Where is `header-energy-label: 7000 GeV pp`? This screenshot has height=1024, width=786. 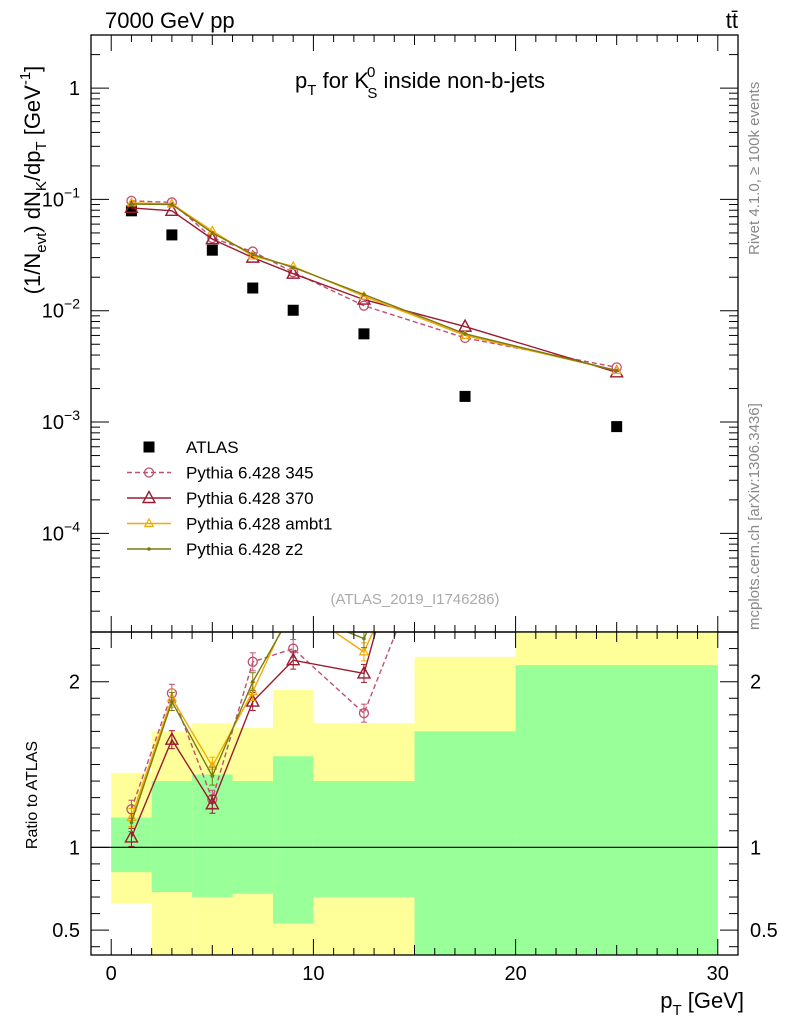
header-energy-label: 7000 GeV pp is located at coordinates (170, 20).